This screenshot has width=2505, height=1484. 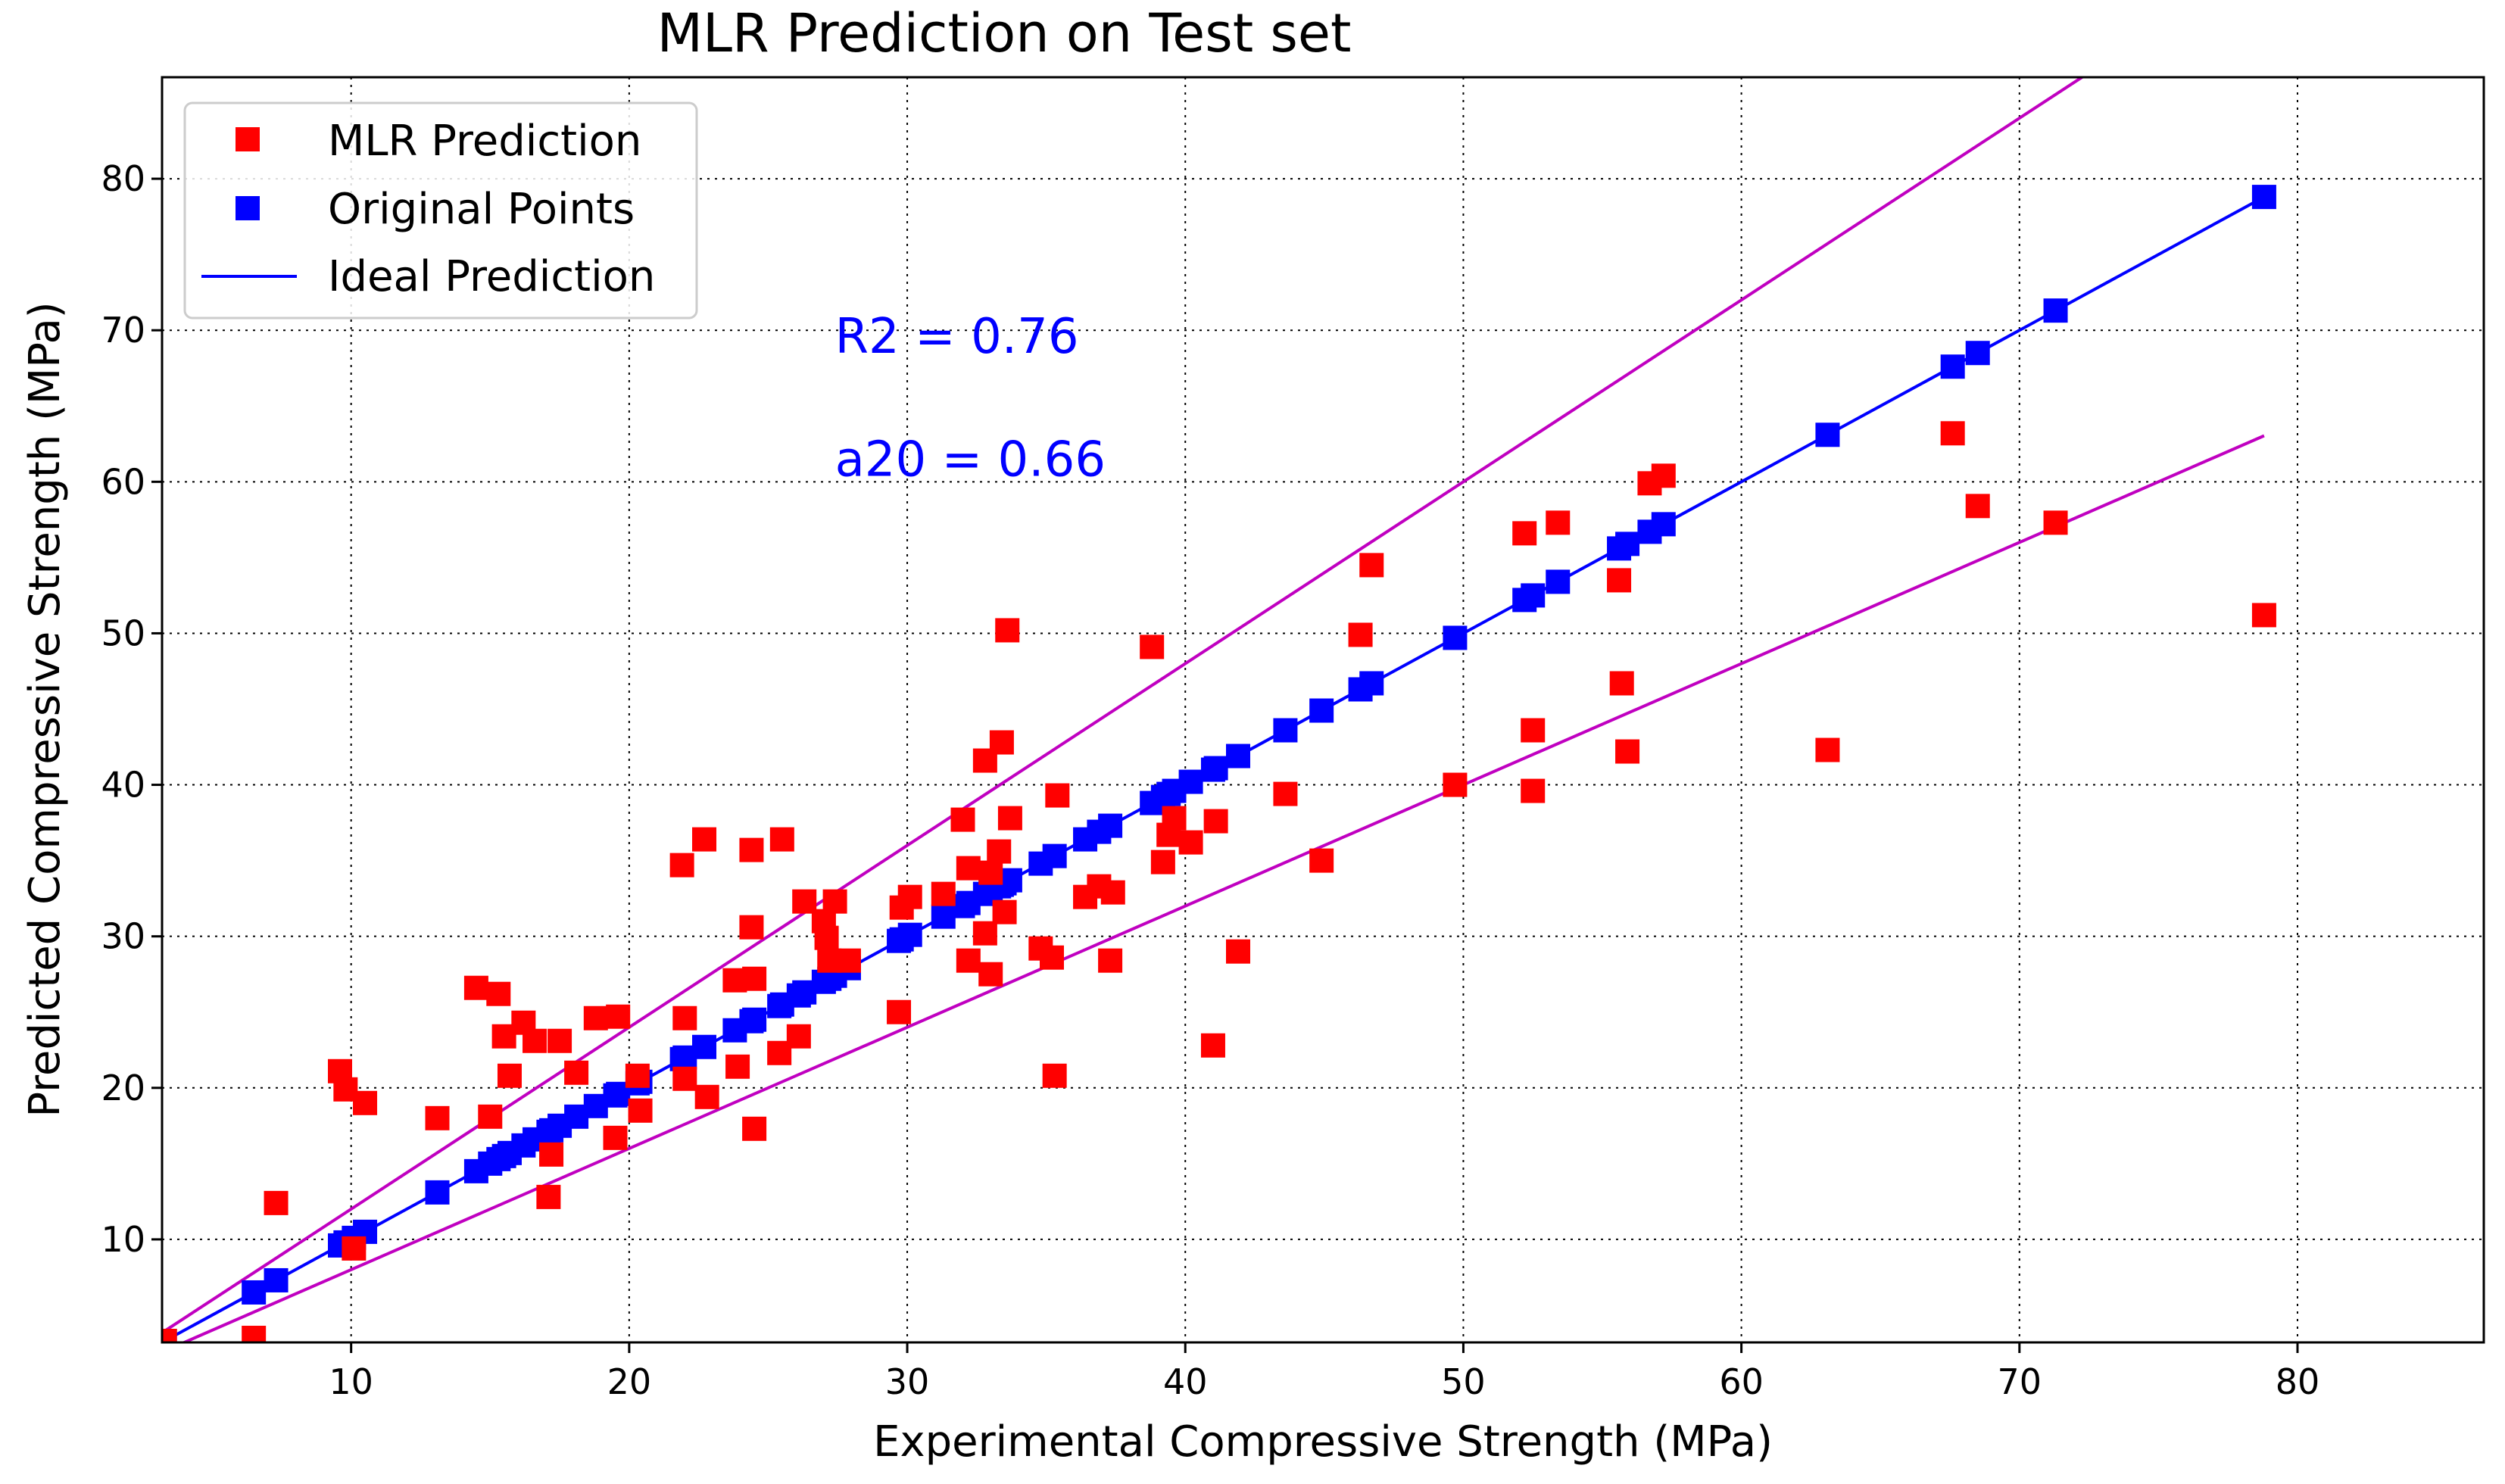 I want to click on legend-marker-mlr-prediction, so click(x=248, y=139).